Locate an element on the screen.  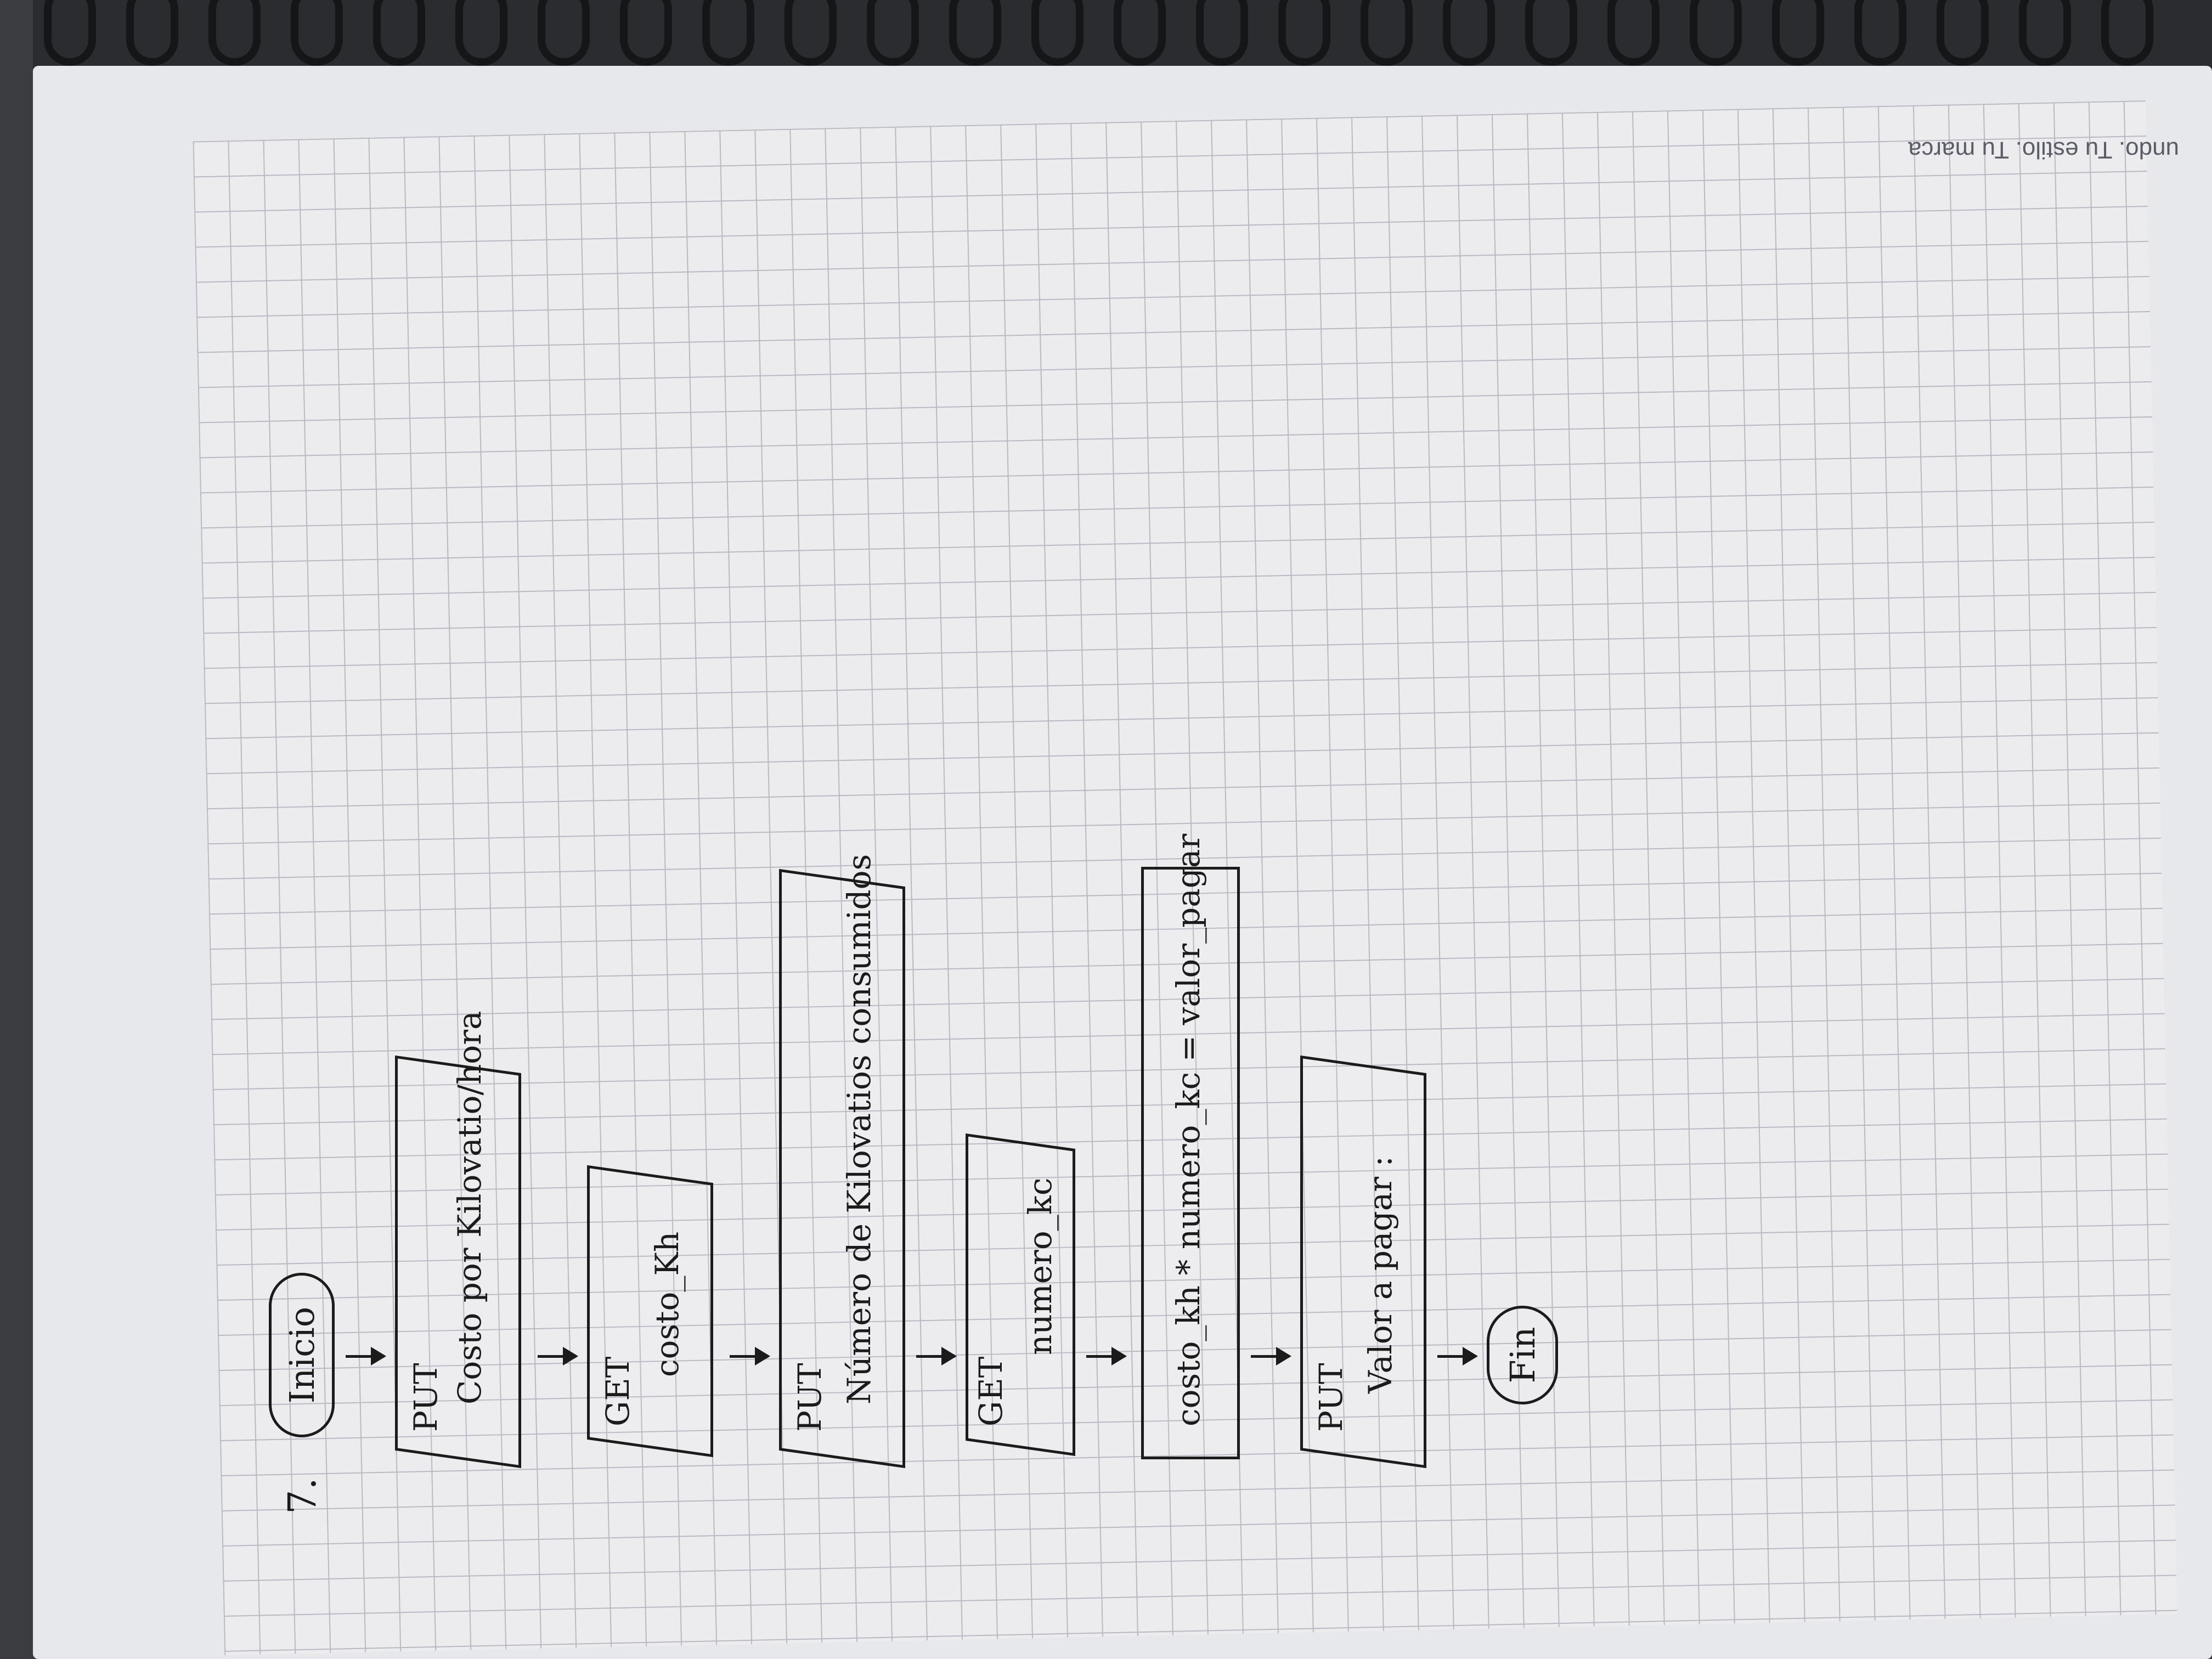
exercise-number: 7. is located at coordinates (302, 1496).